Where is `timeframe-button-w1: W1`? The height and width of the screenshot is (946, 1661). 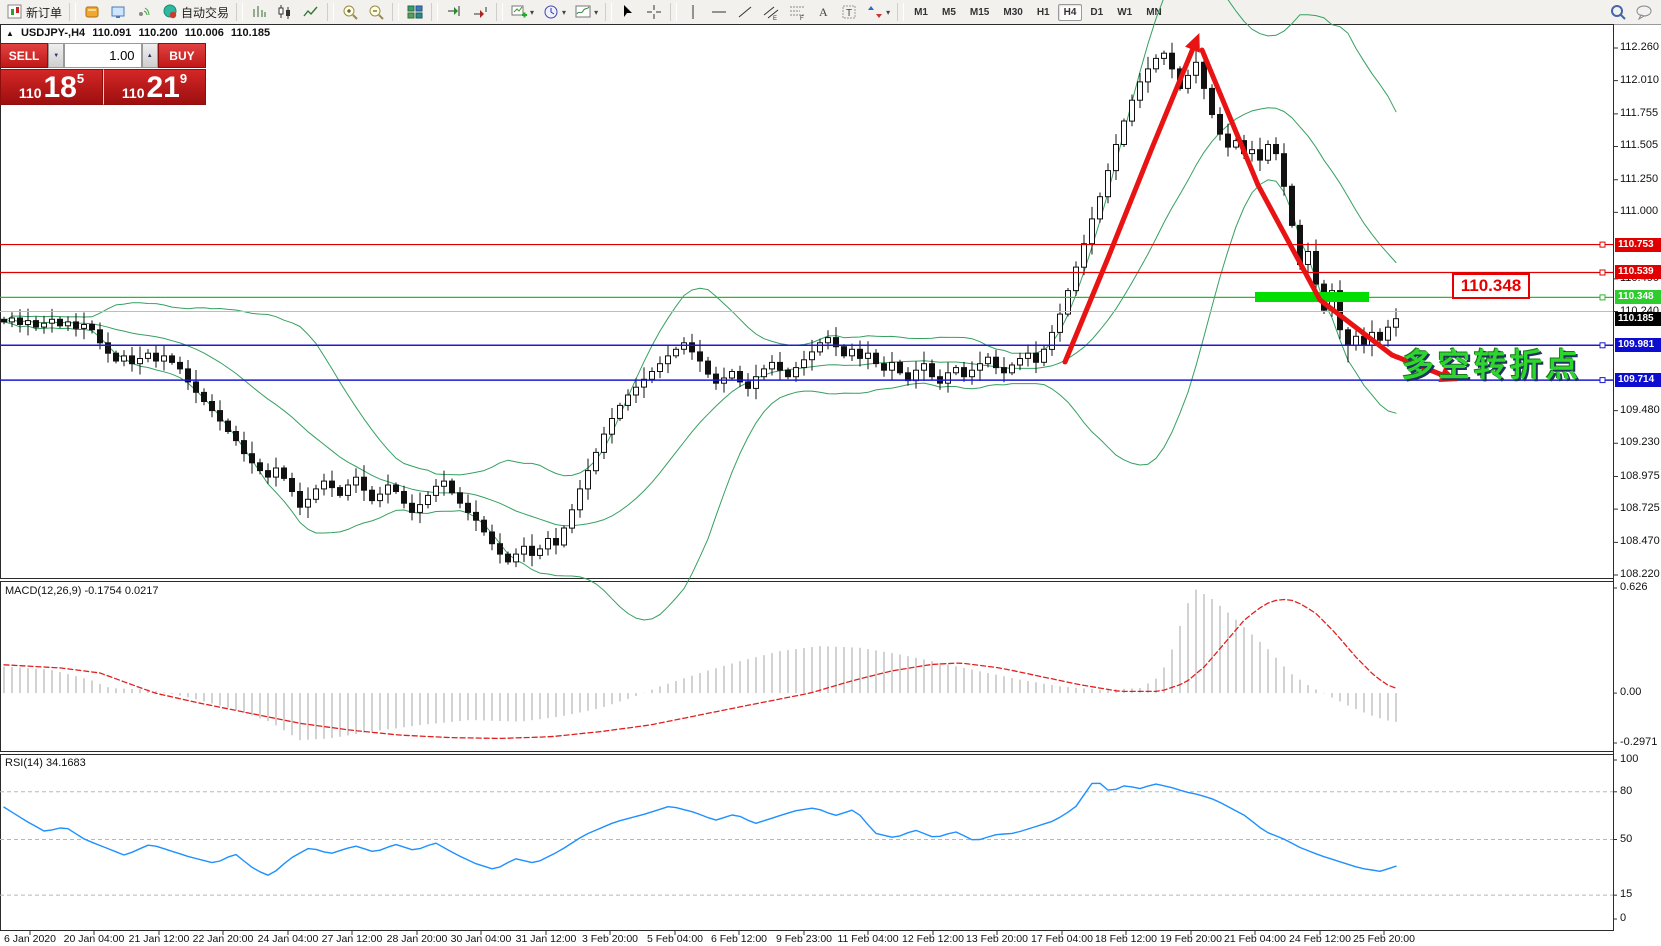 timeframe-button-w1: W1 is located at coordinates (1125, 12).